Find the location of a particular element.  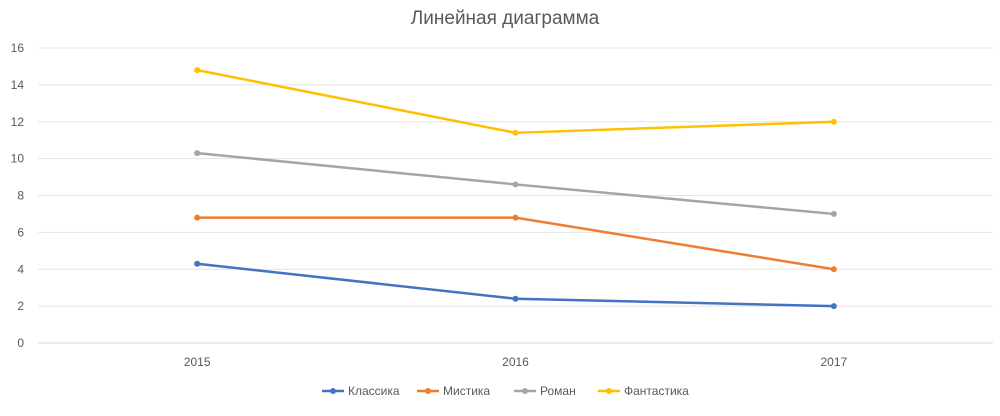

legend-item: Мистика is located at coordinates (453, 391).